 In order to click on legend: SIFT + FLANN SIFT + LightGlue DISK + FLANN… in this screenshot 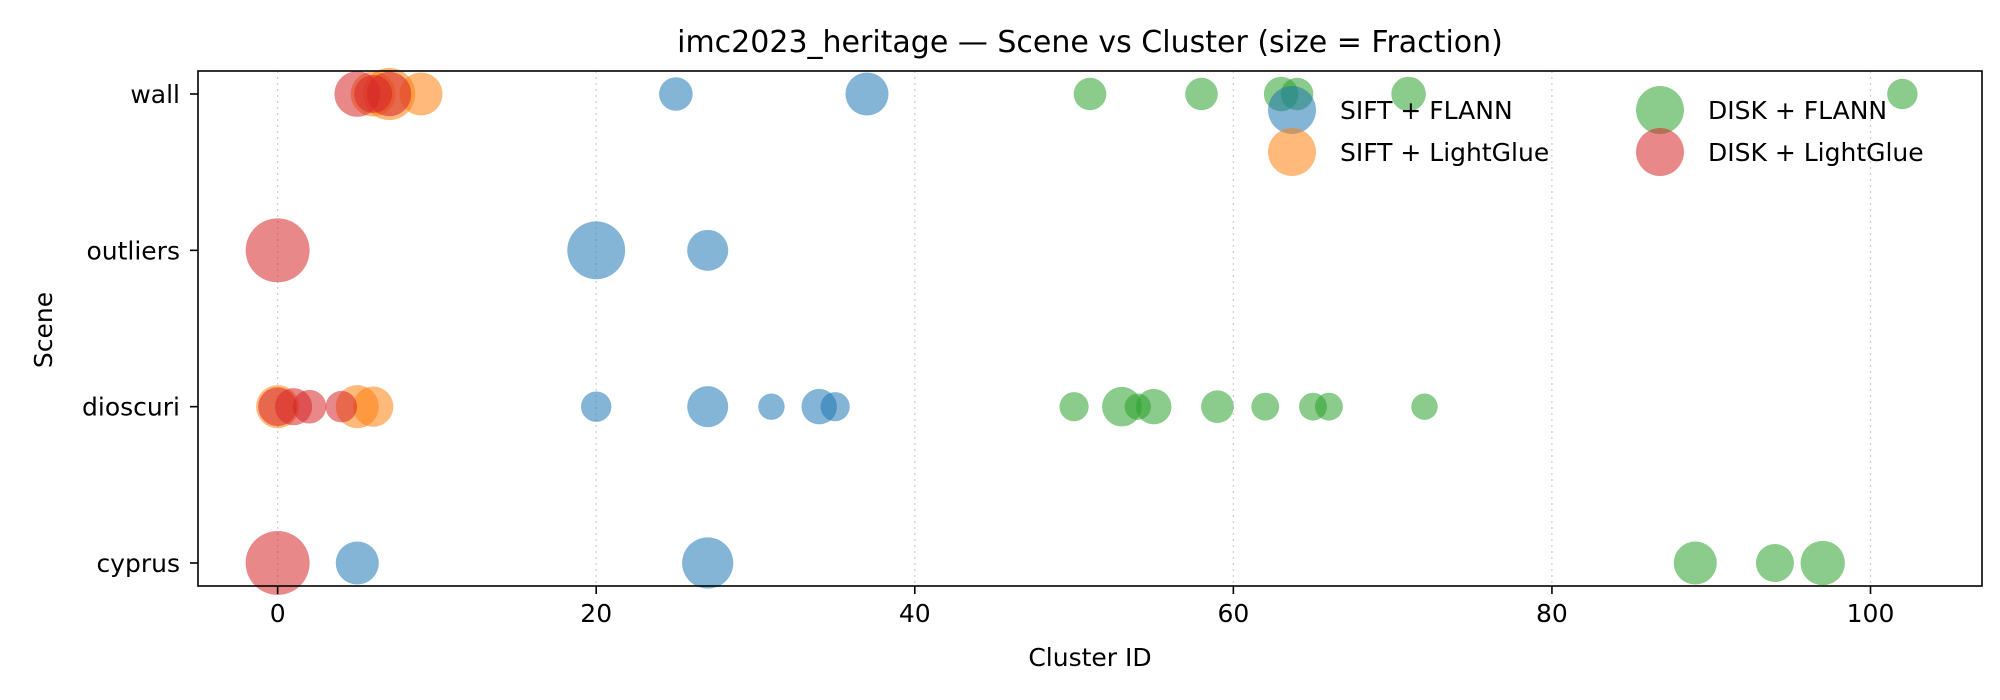, I will do `click(1596, 131)`.